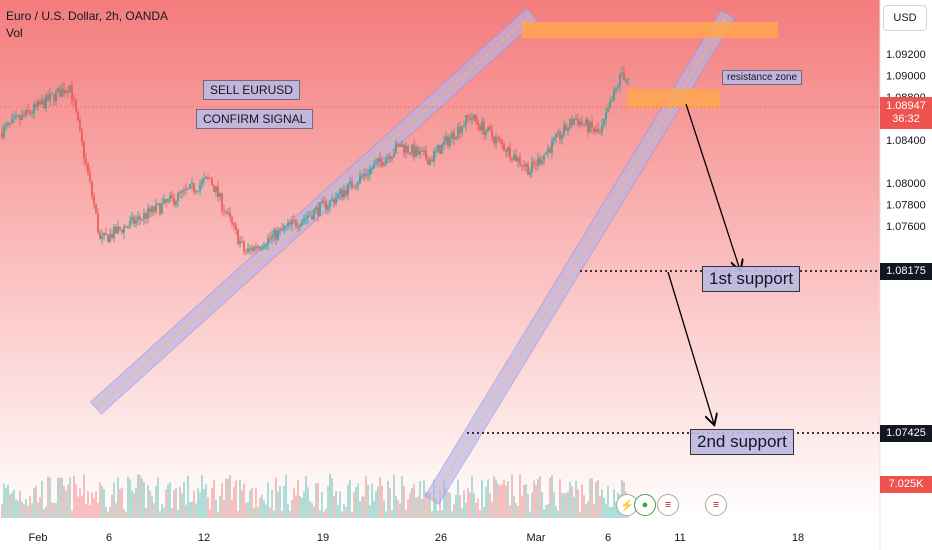 The height and width of the screenshot is (550, 932). Describe the element at coordinates (751, 279) in the screenshot. I see `first-support-note: 1st support` at that location.